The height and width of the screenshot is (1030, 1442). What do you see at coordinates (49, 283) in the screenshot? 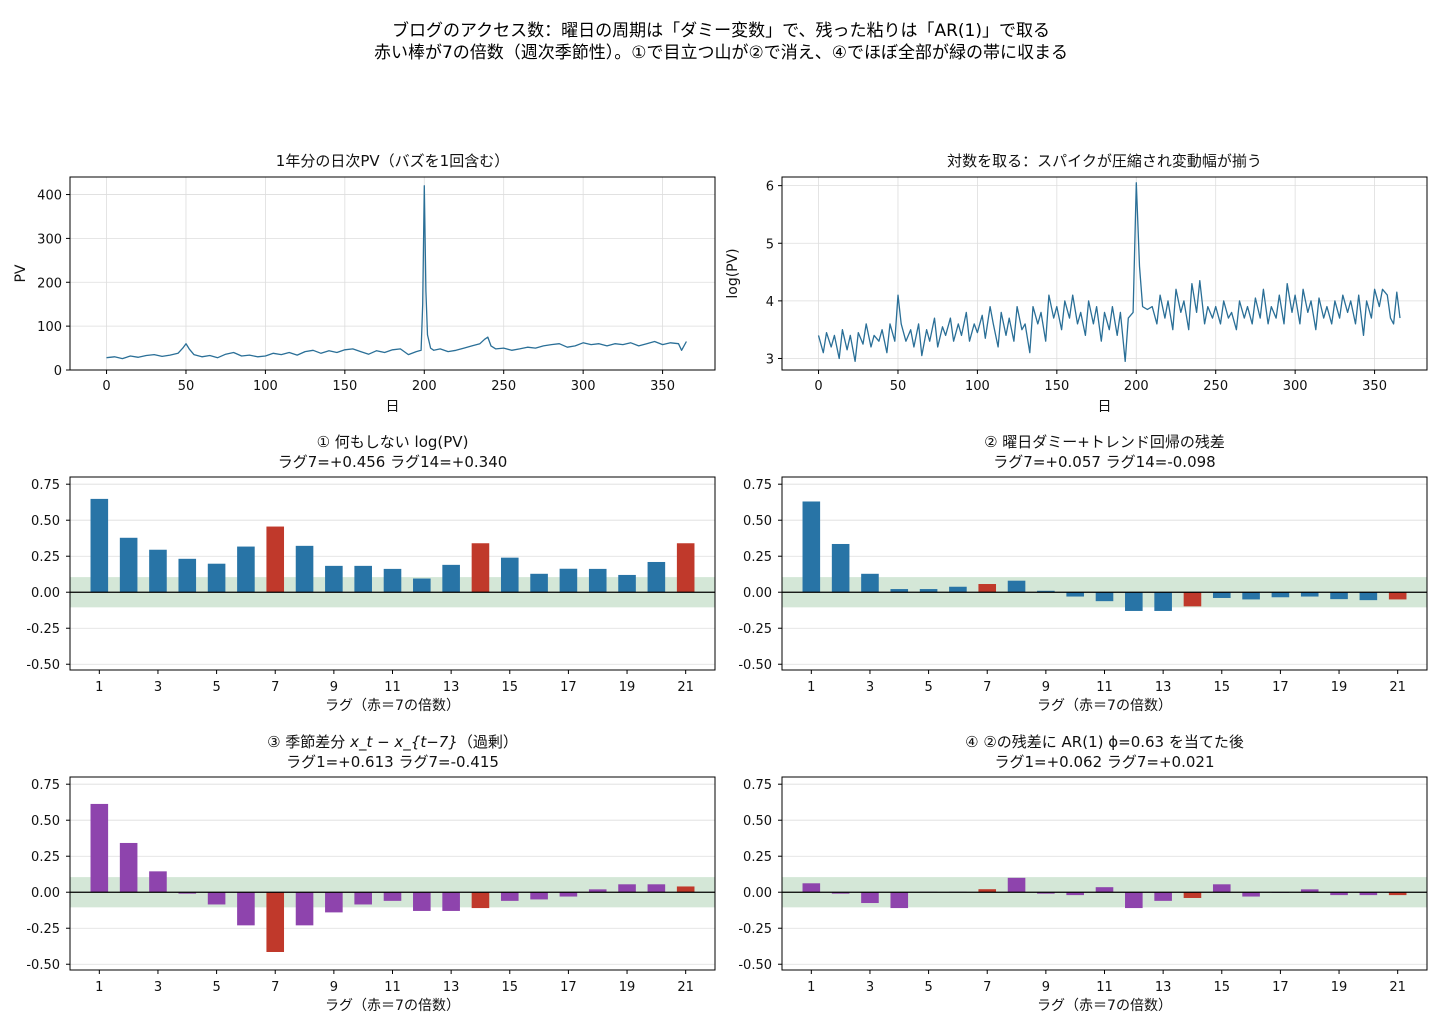
I see `y-tick-label: 200` at bounding box center [49, 283].